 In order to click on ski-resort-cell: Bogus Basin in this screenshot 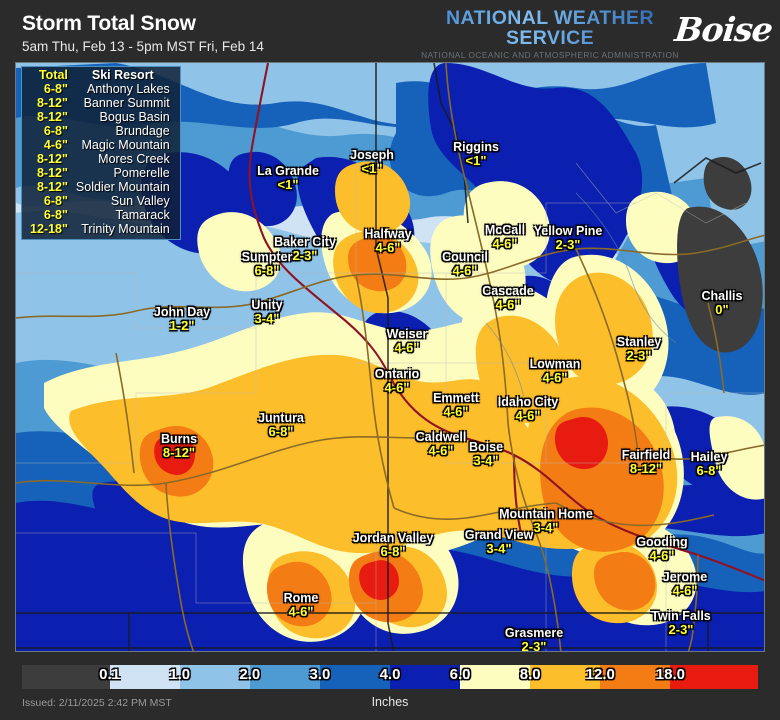, I will do `click(134, 117)`.